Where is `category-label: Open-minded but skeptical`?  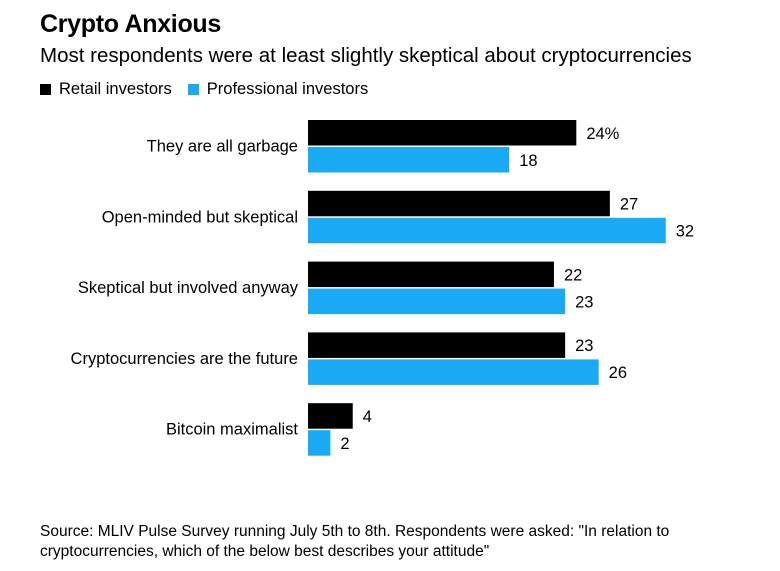
category-label: Open-minded but skeptical is located at coordinates (200, 217).